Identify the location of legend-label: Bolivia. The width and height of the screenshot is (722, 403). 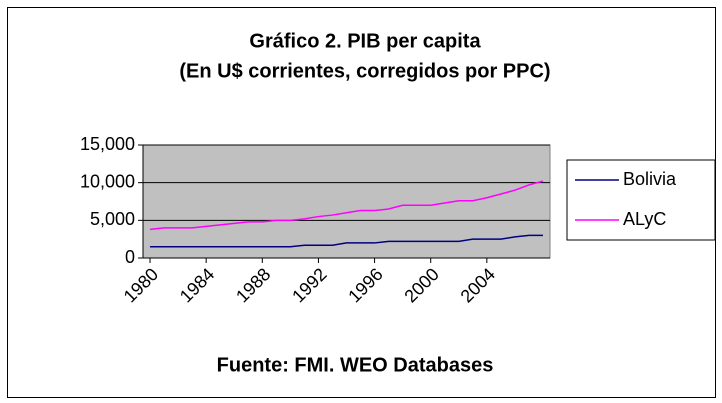
(650, 179).